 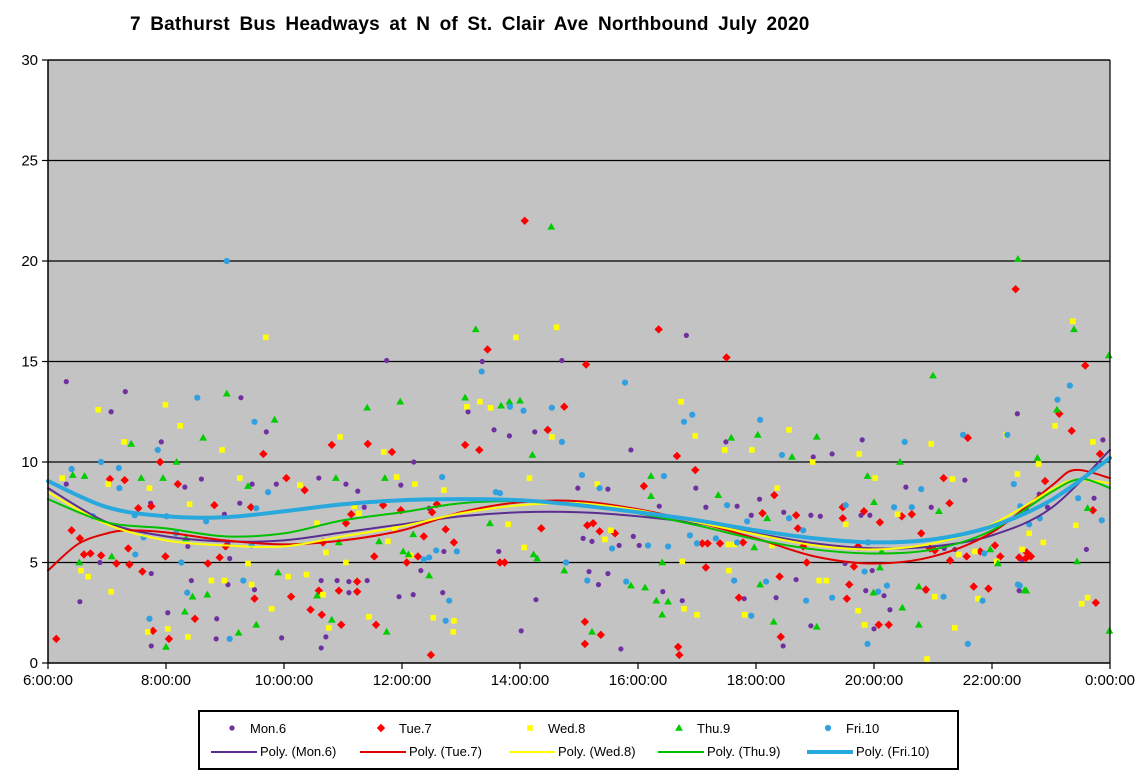 What do you see at coordinates (534, 728) in the screenshot?
I see `wed8-square-marker-icon` at bounding box center [534, 728].